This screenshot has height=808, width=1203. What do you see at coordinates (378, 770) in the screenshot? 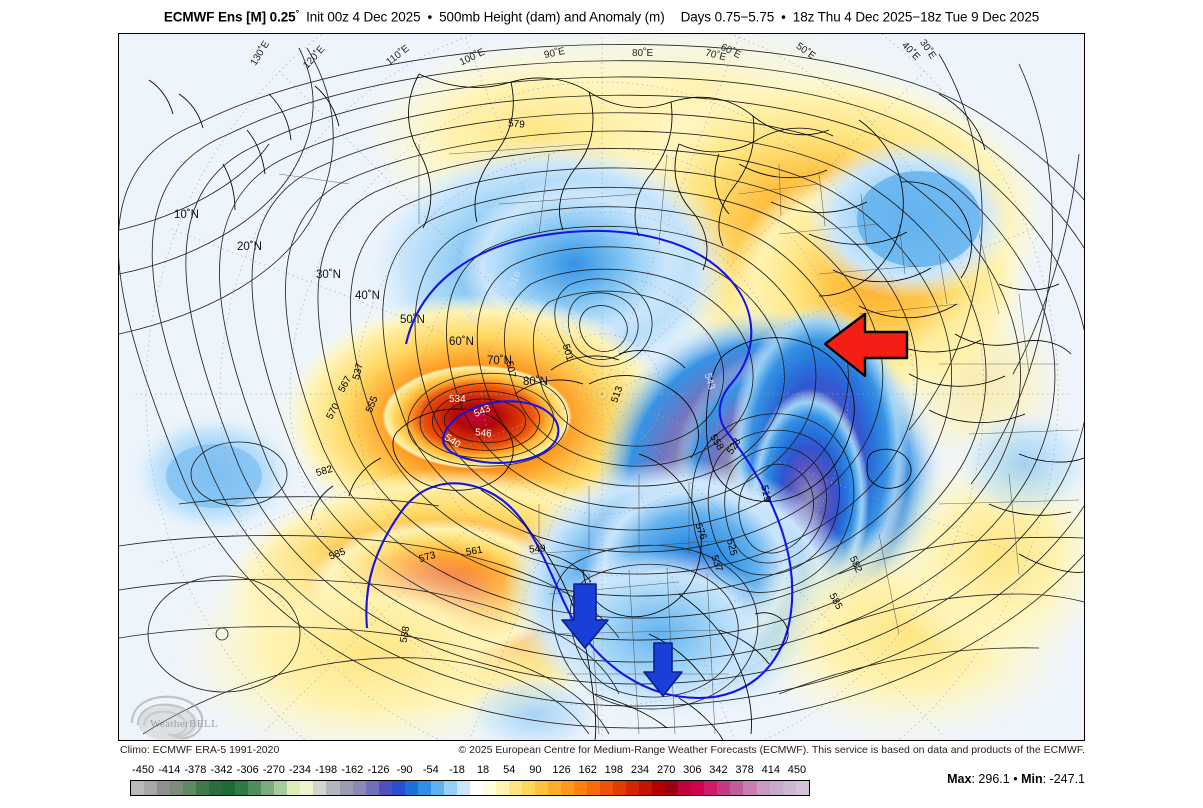
I see `colorbar-tick: -126` at bounding box center [378, 770].